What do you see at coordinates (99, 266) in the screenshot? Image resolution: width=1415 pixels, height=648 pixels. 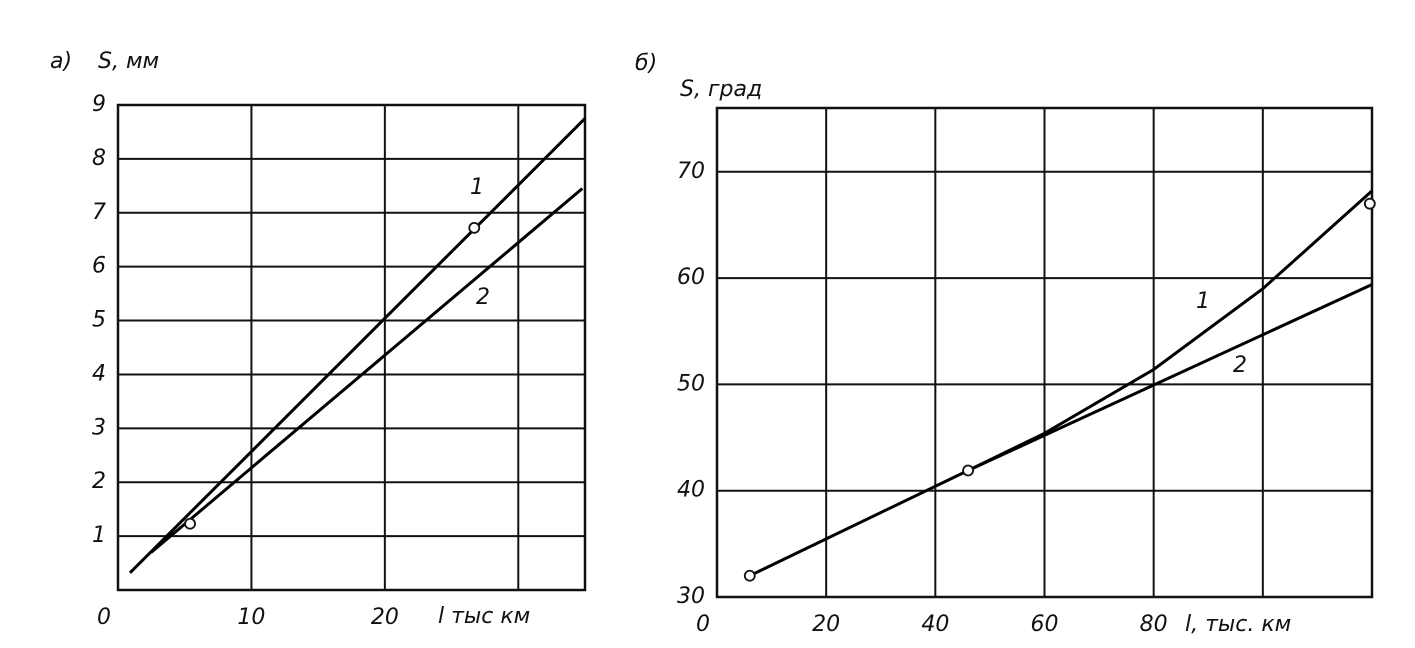 I see `y-tick-label: 6` at bounding box center [99, 266].